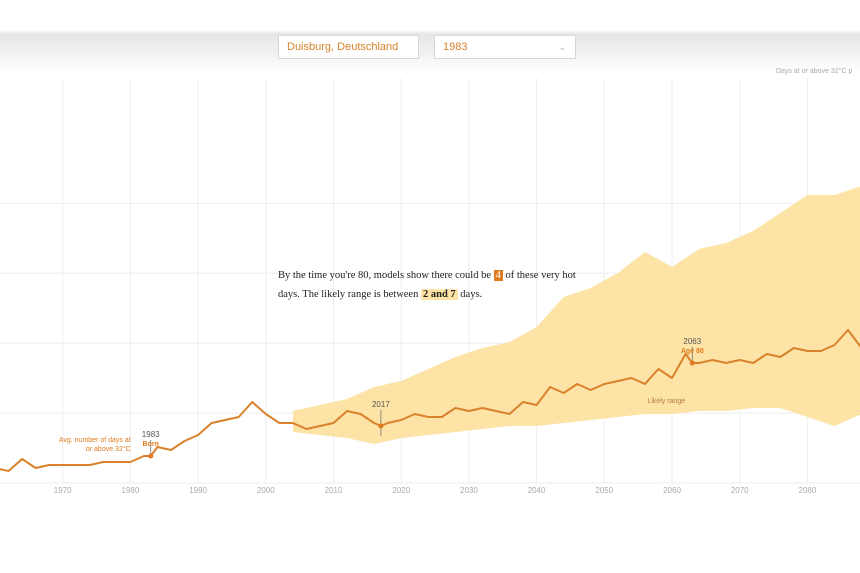  I want to click on x-tick-label: 2040, so click(537, 490).